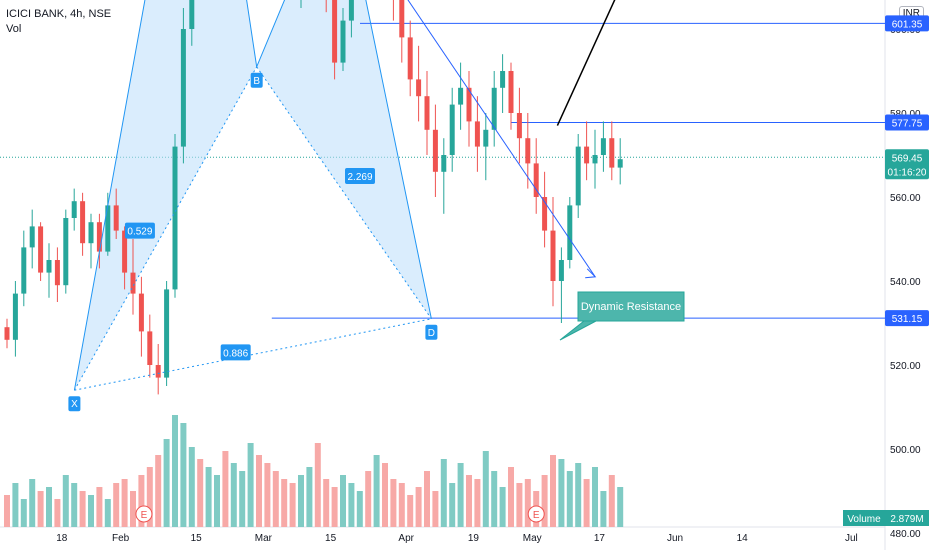 The width and height of the screenshot is (932, 550). What do you see at coordinates (14, 29) in the screenshot?
I see `volume-indicator-label: Vol` at bounding box center [14, 29].